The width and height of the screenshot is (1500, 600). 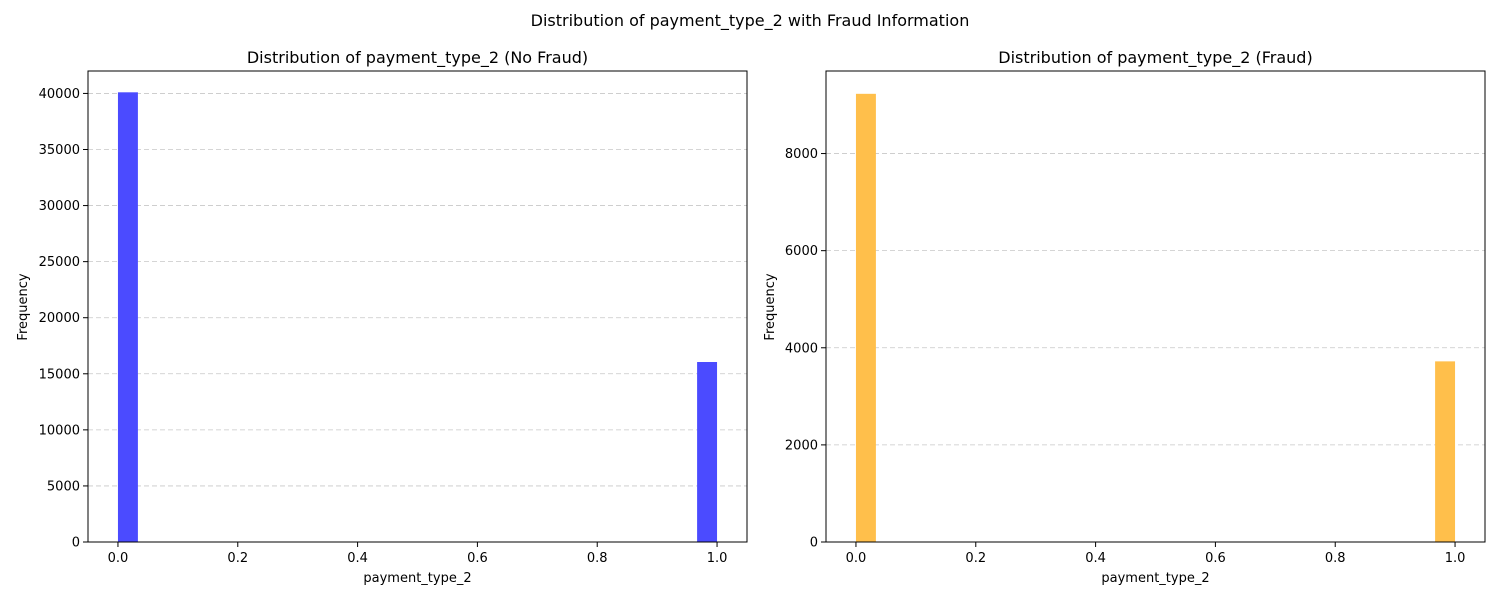 What do you see at coordinates (801, 348) in the screenshot?
I see `fraud-ytick-label-2: 4000` at bounding box center [801, 348].